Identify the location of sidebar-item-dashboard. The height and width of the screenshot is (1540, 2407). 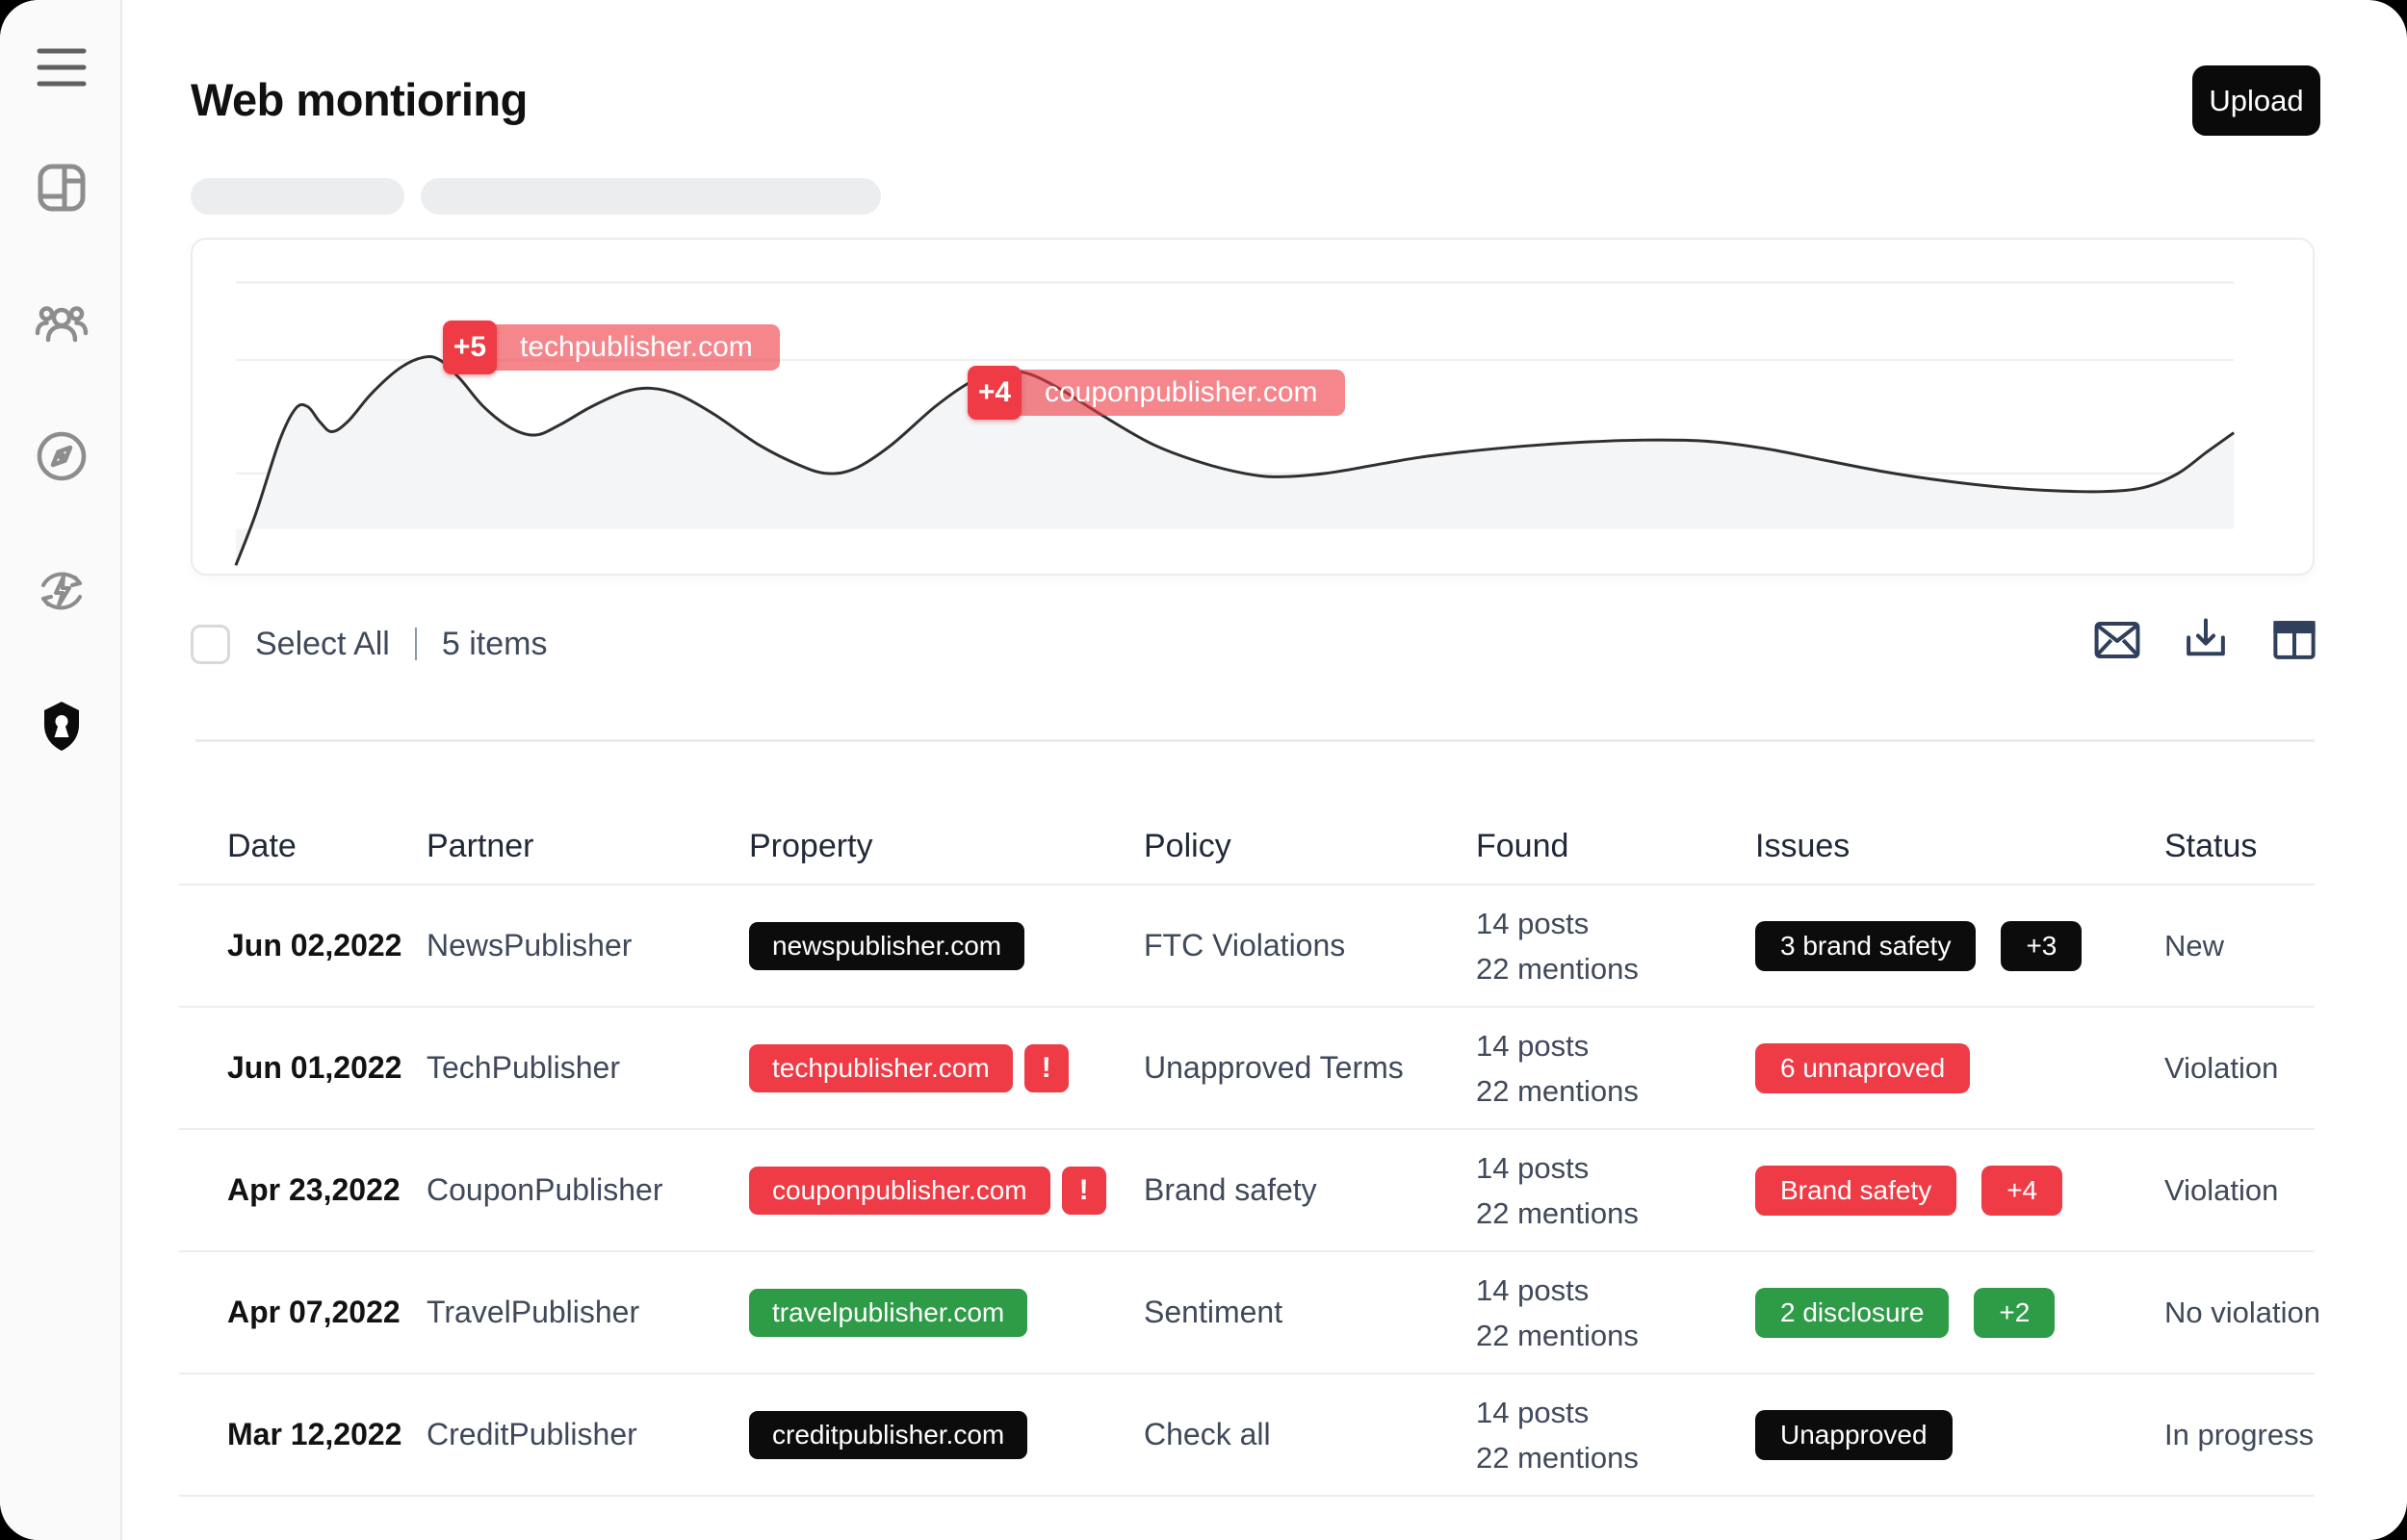
(62, 188).